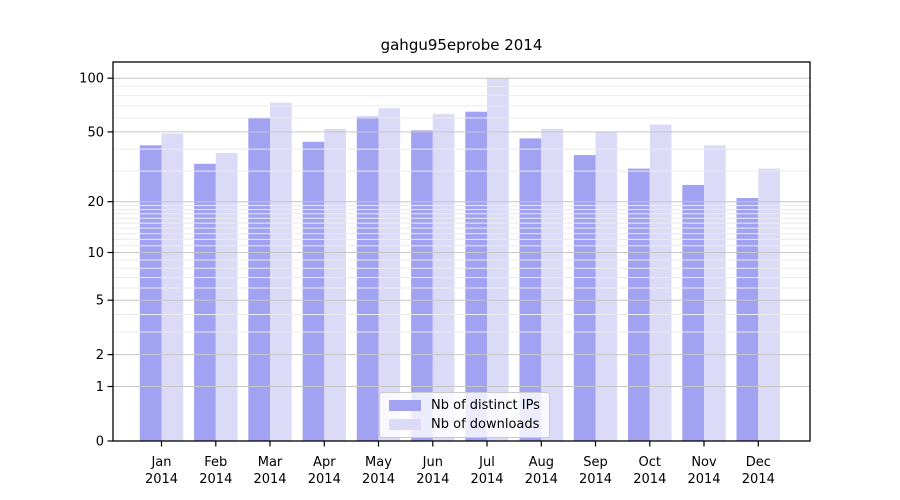 The image size is (900, 500). What do you see at coordinates (150, 293) in the screenshot?
I see `bar-distinct-ips-jan` at bounding box center [150, 293].